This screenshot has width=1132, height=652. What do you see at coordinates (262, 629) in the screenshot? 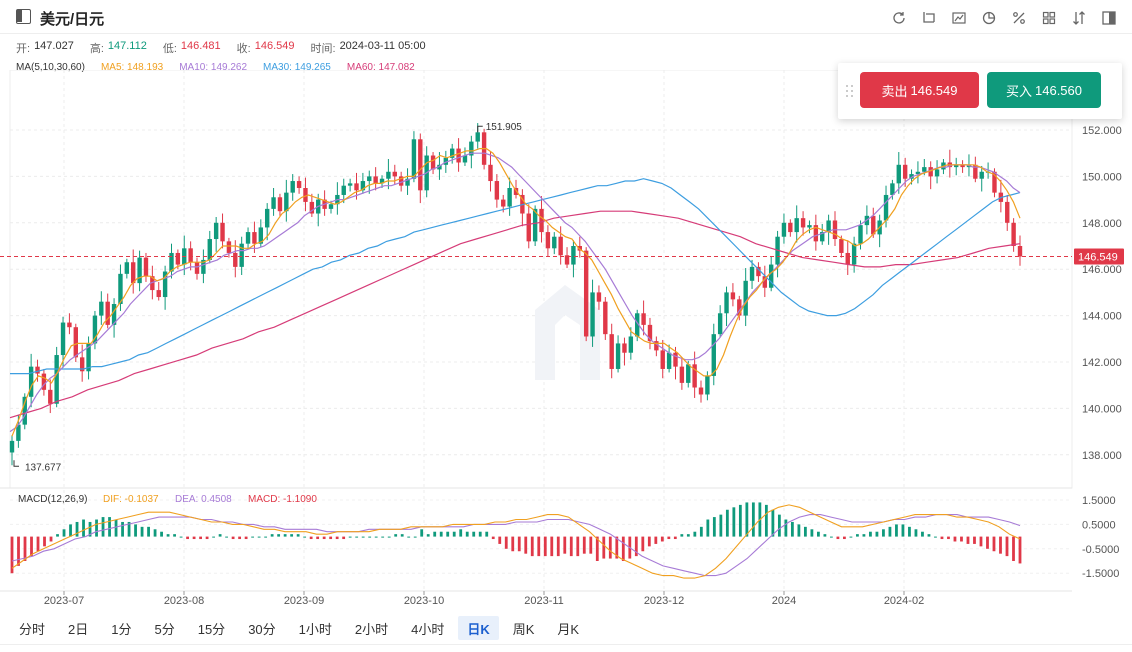
I see `period-30m: 30分` at bounding box center [262, 629].